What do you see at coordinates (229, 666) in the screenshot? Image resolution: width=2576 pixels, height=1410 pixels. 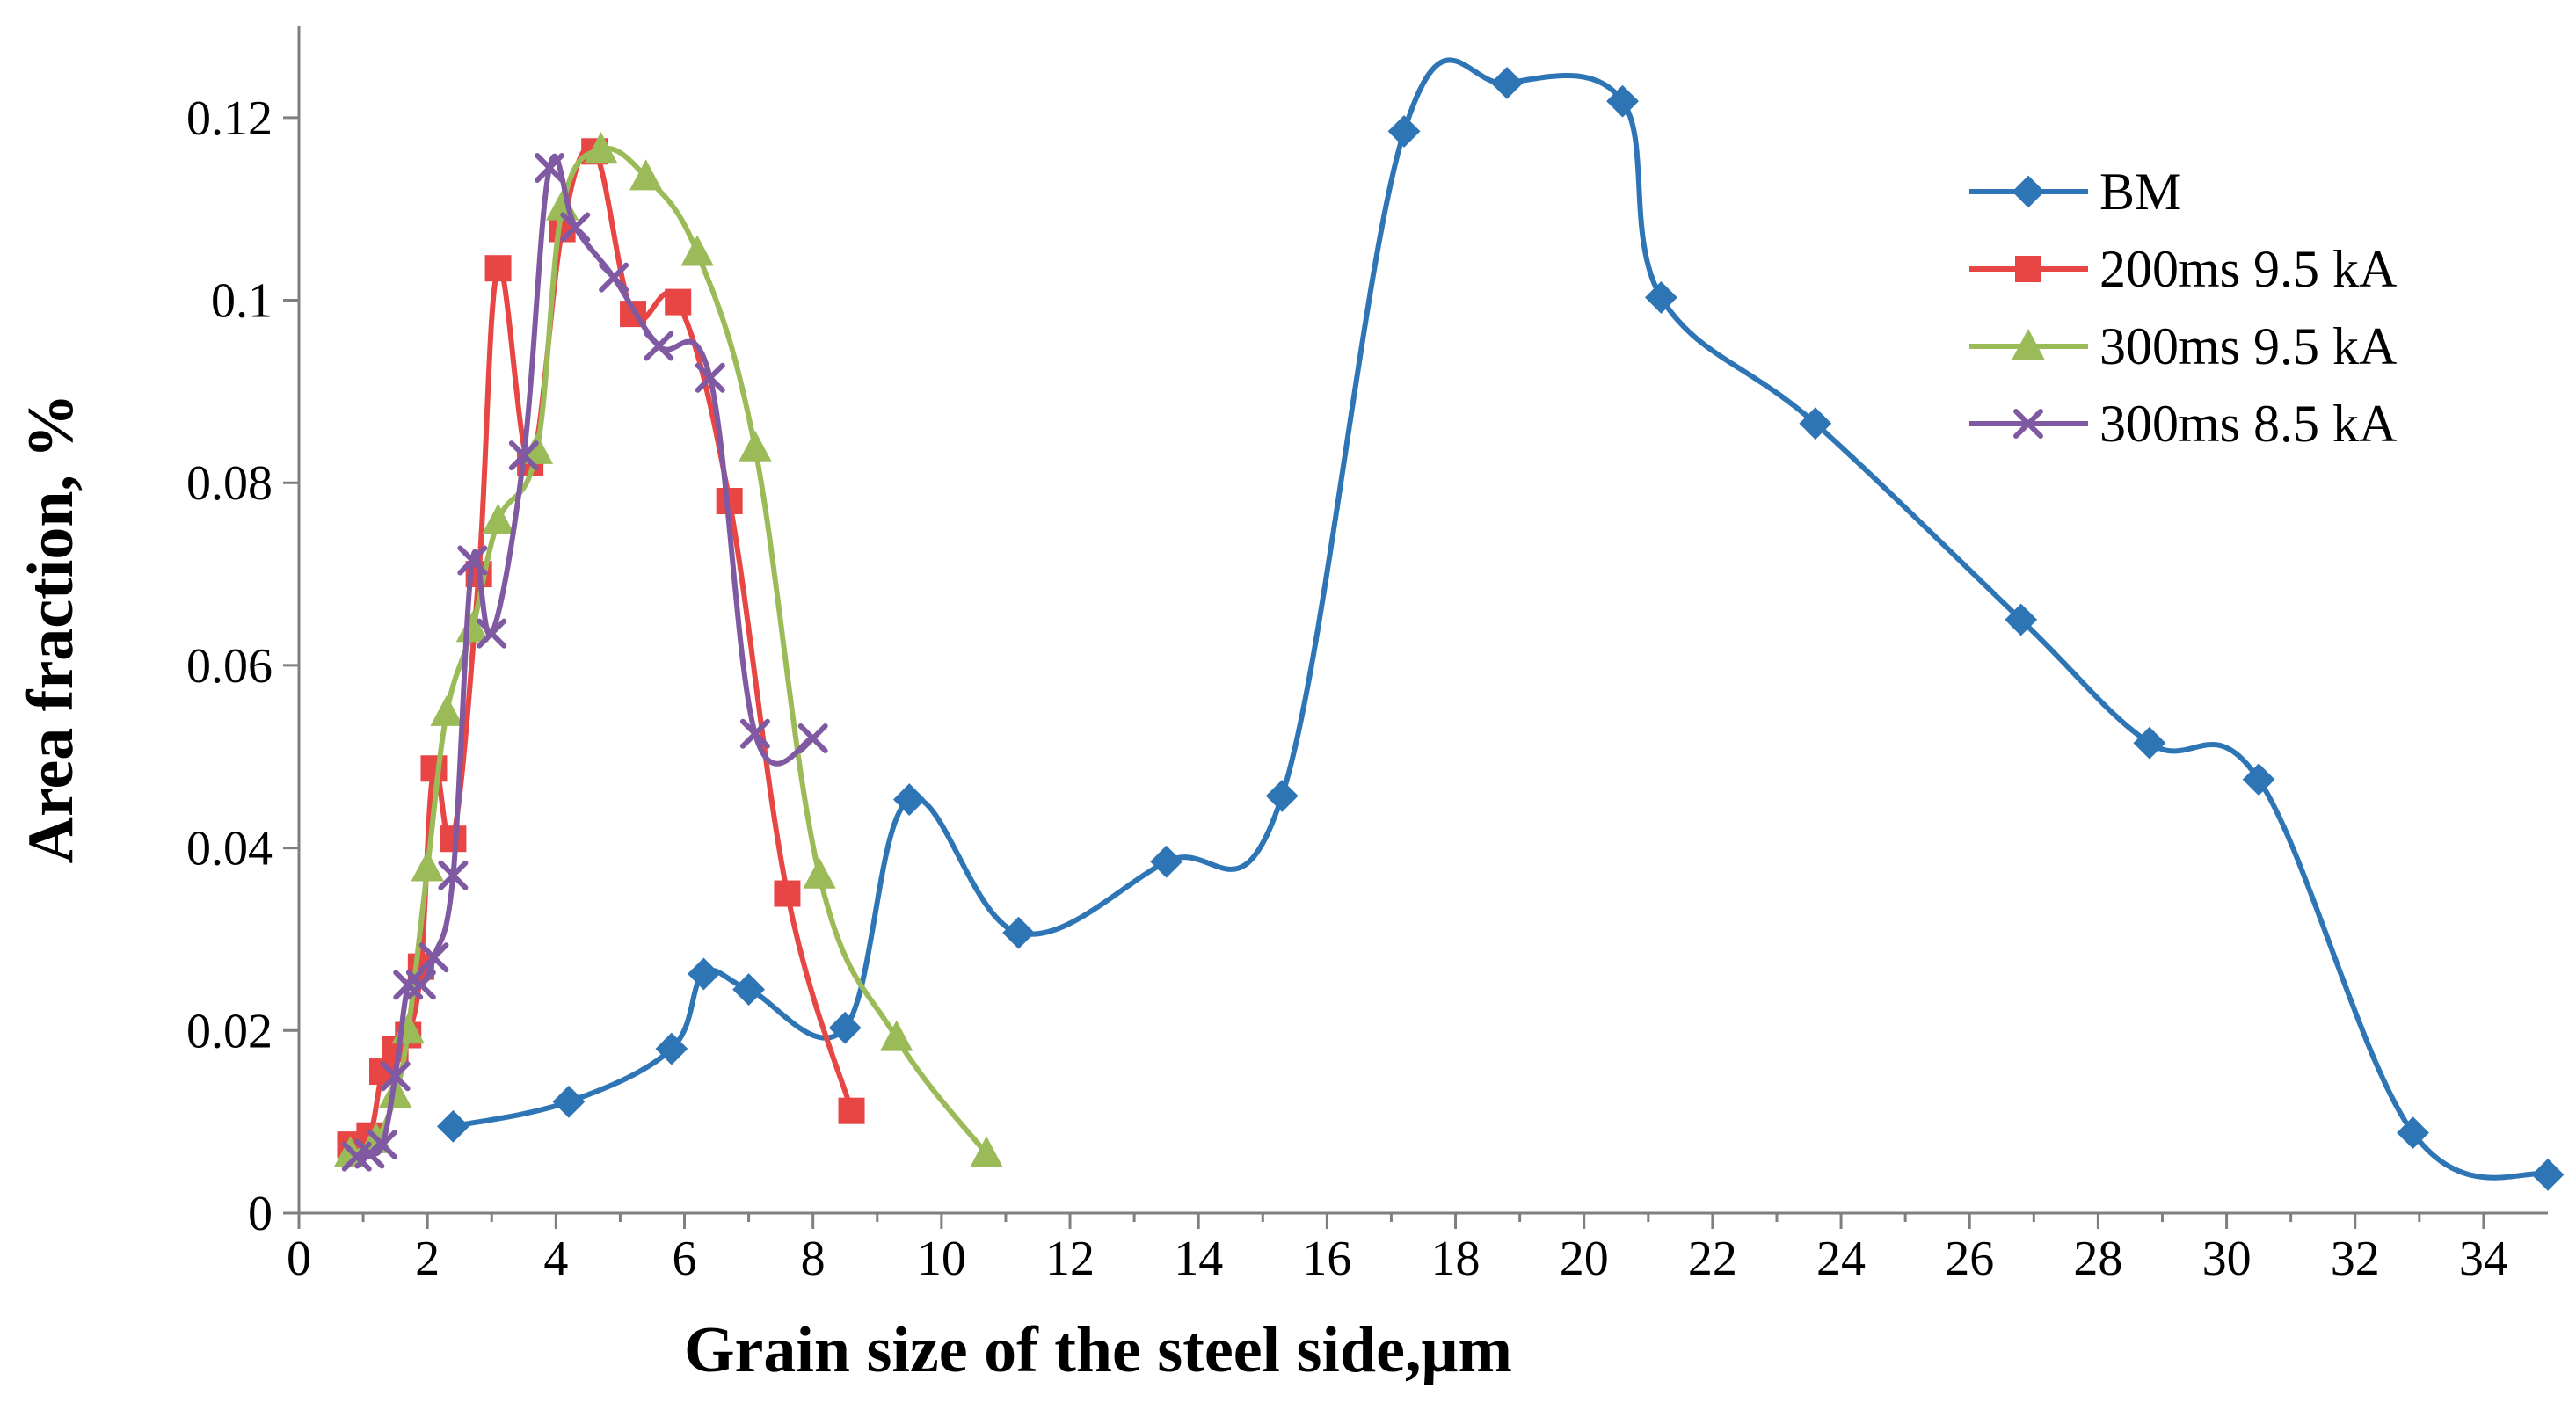 I see `y-tick-label: 0.06` at bounding box center [229, 666].